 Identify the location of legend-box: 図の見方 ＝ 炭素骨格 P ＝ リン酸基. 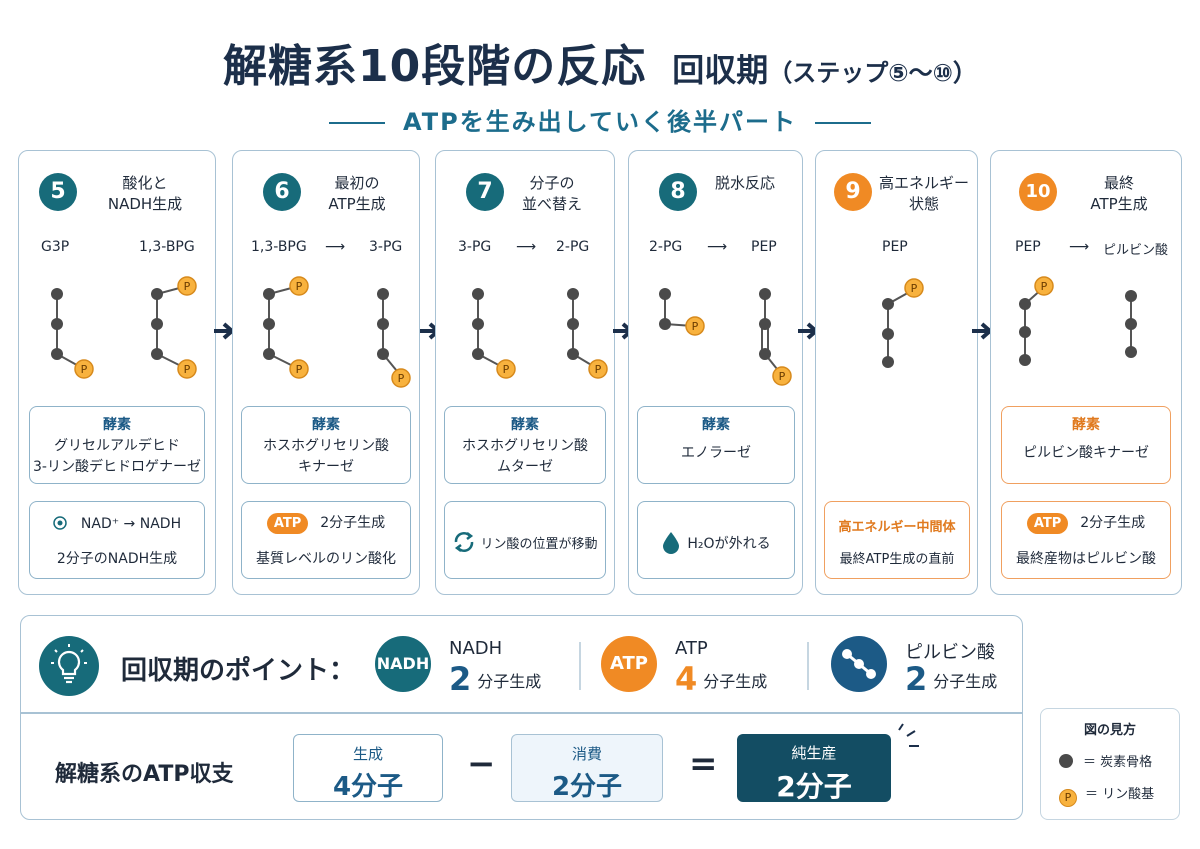
(1110, 764).